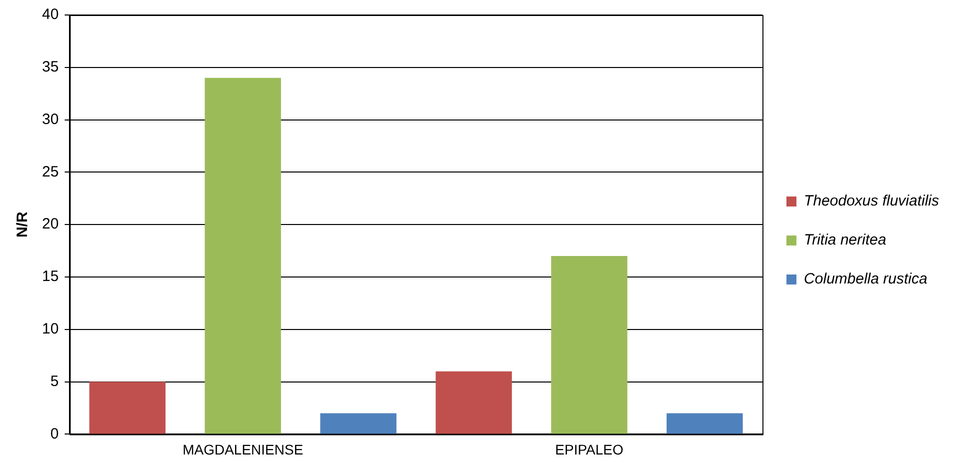 The image size is (959, 471). I want to click on x-tick-label: MAGDALENIENSE, so click(243, 449).